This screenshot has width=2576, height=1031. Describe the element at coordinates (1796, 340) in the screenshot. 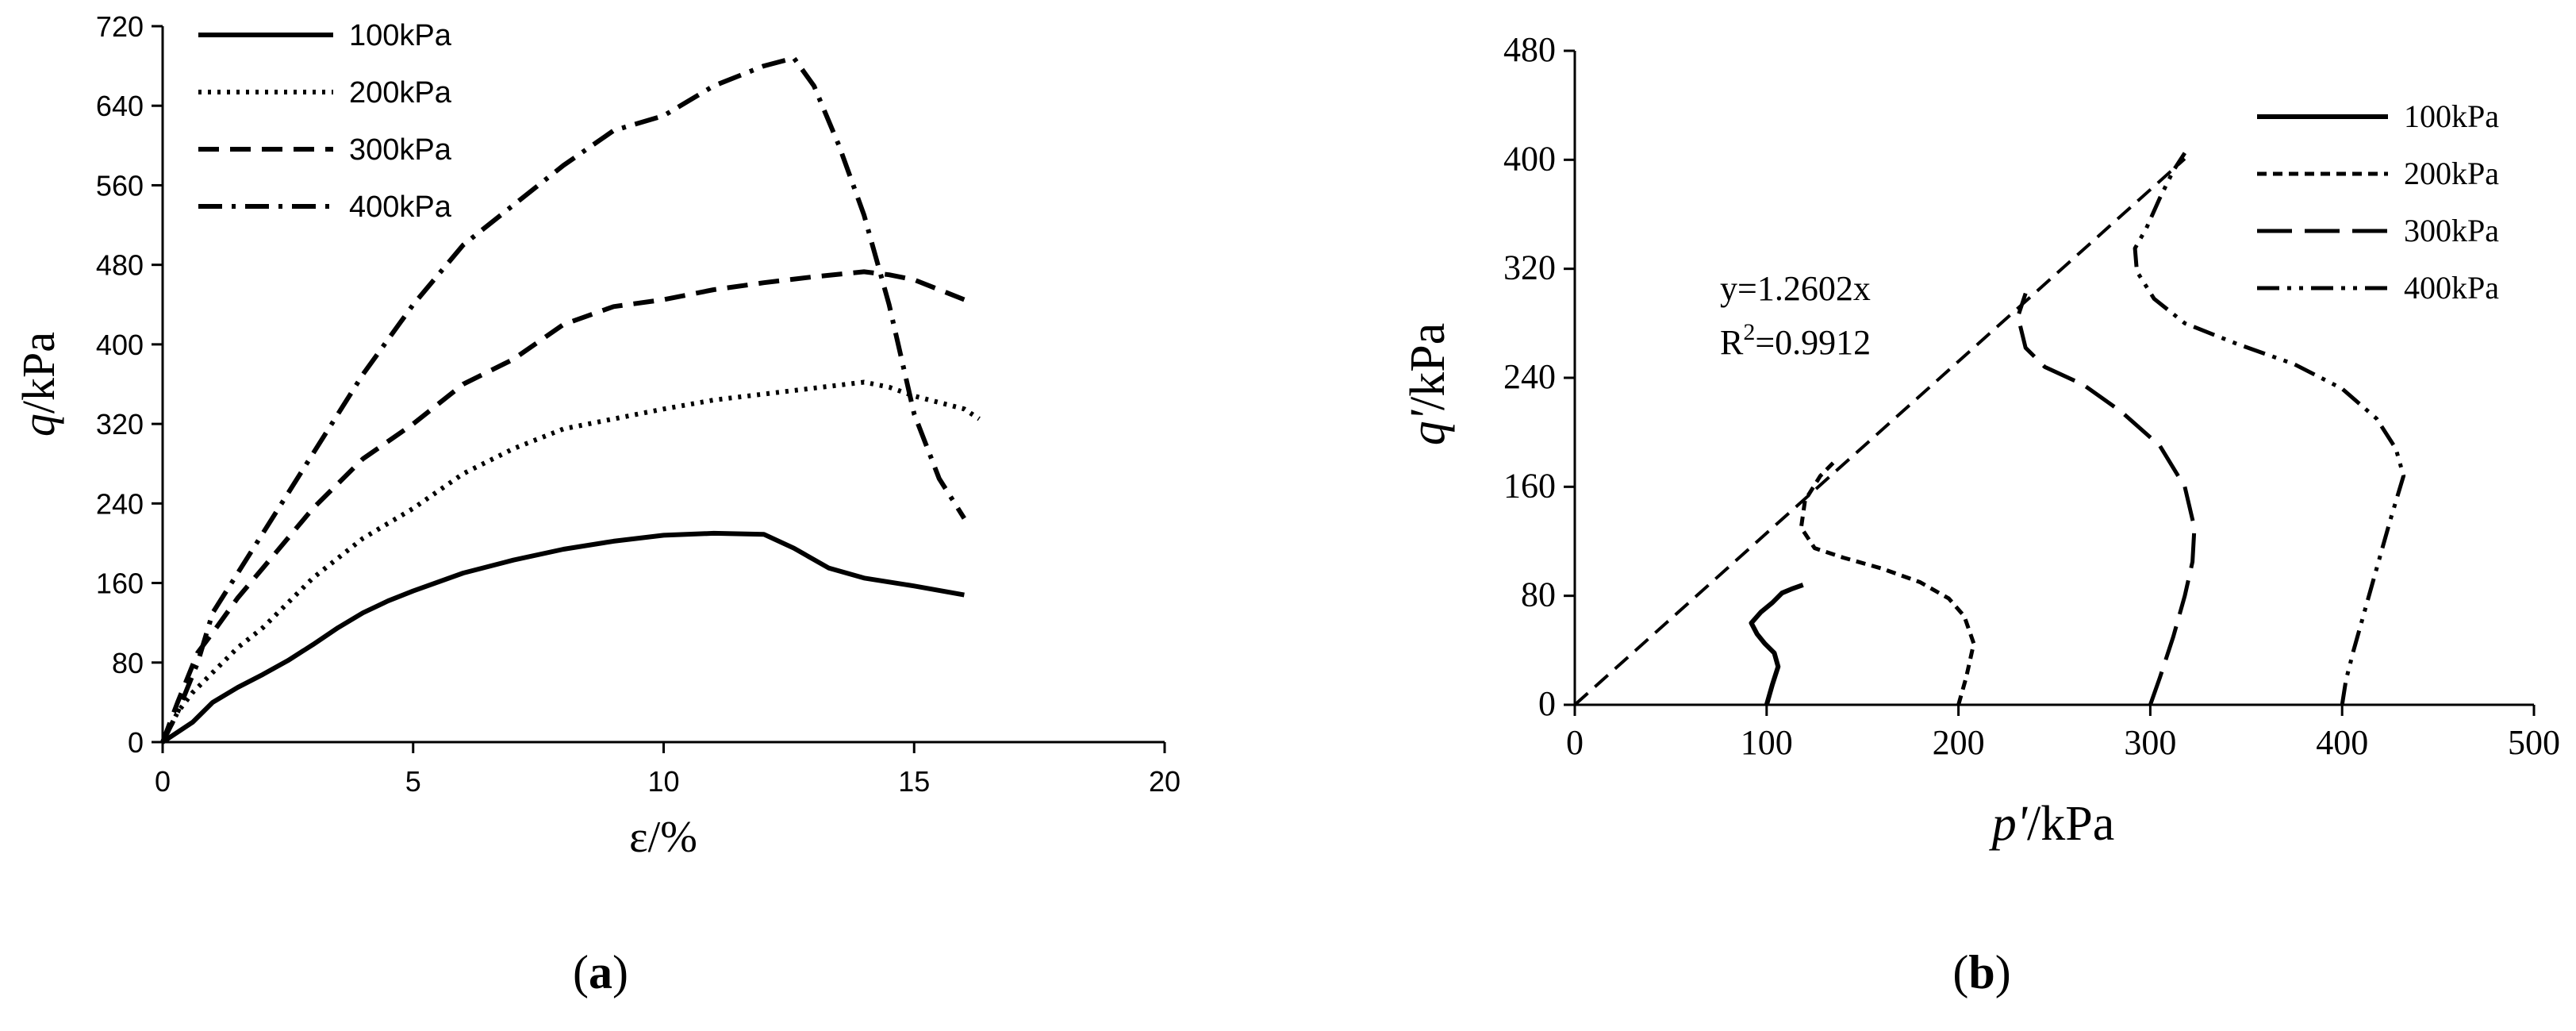

I see `fit-r-squared: R2=0.9912` at that location.